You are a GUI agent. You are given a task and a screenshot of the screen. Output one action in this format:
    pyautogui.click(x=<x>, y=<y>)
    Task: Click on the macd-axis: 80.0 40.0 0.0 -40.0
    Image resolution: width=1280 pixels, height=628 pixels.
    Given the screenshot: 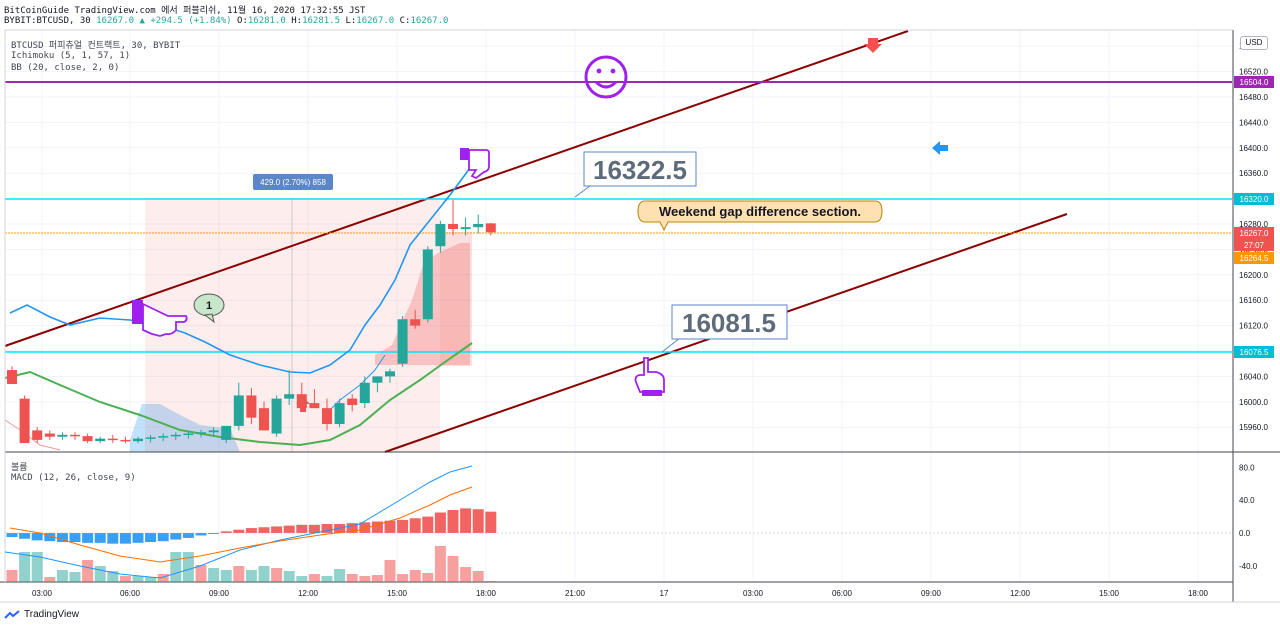 What is the action you would take?
    pyautogui.click(x=1248, y=516)
    